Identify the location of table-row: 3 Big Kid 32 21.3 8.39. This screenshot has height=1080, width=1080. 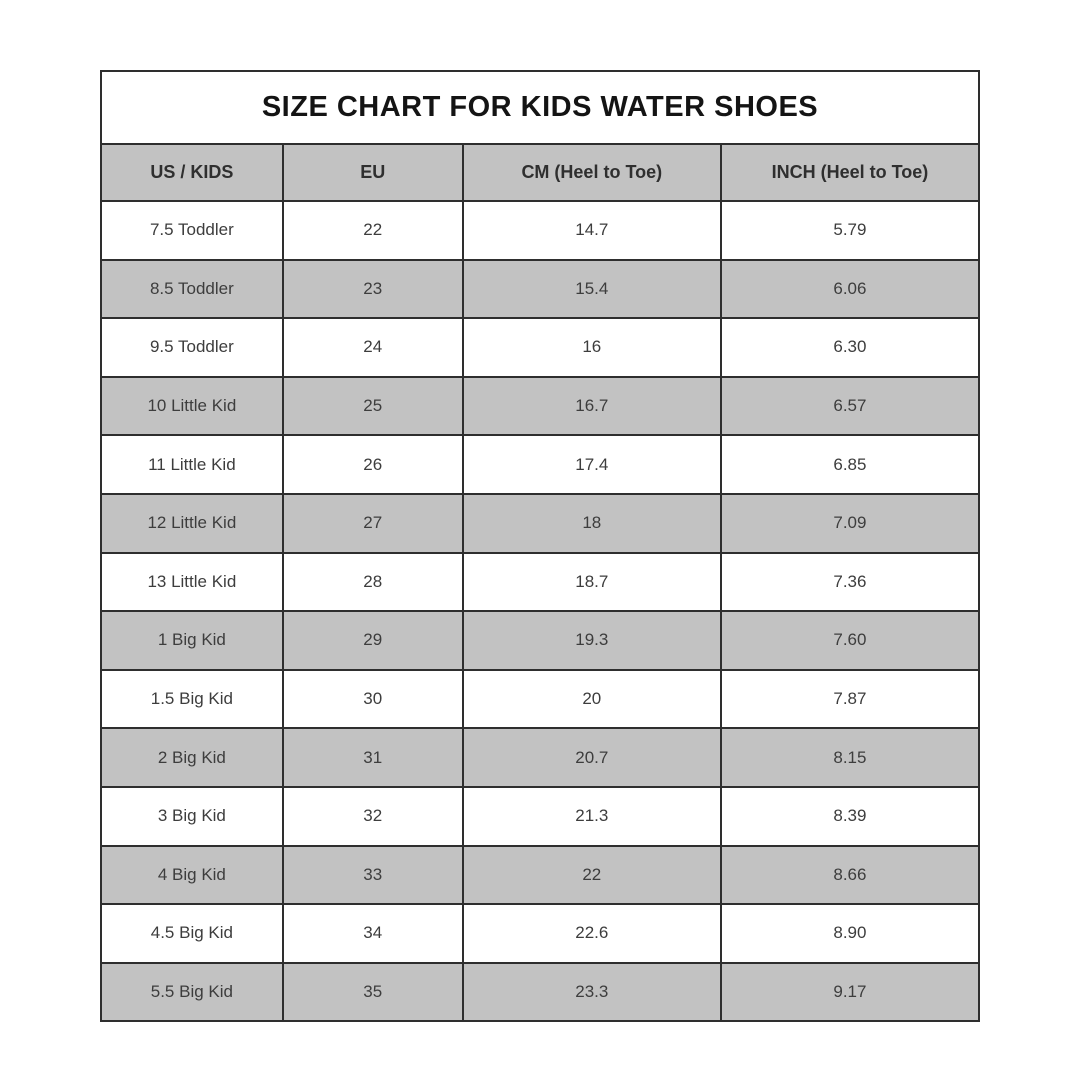
(540, 816).